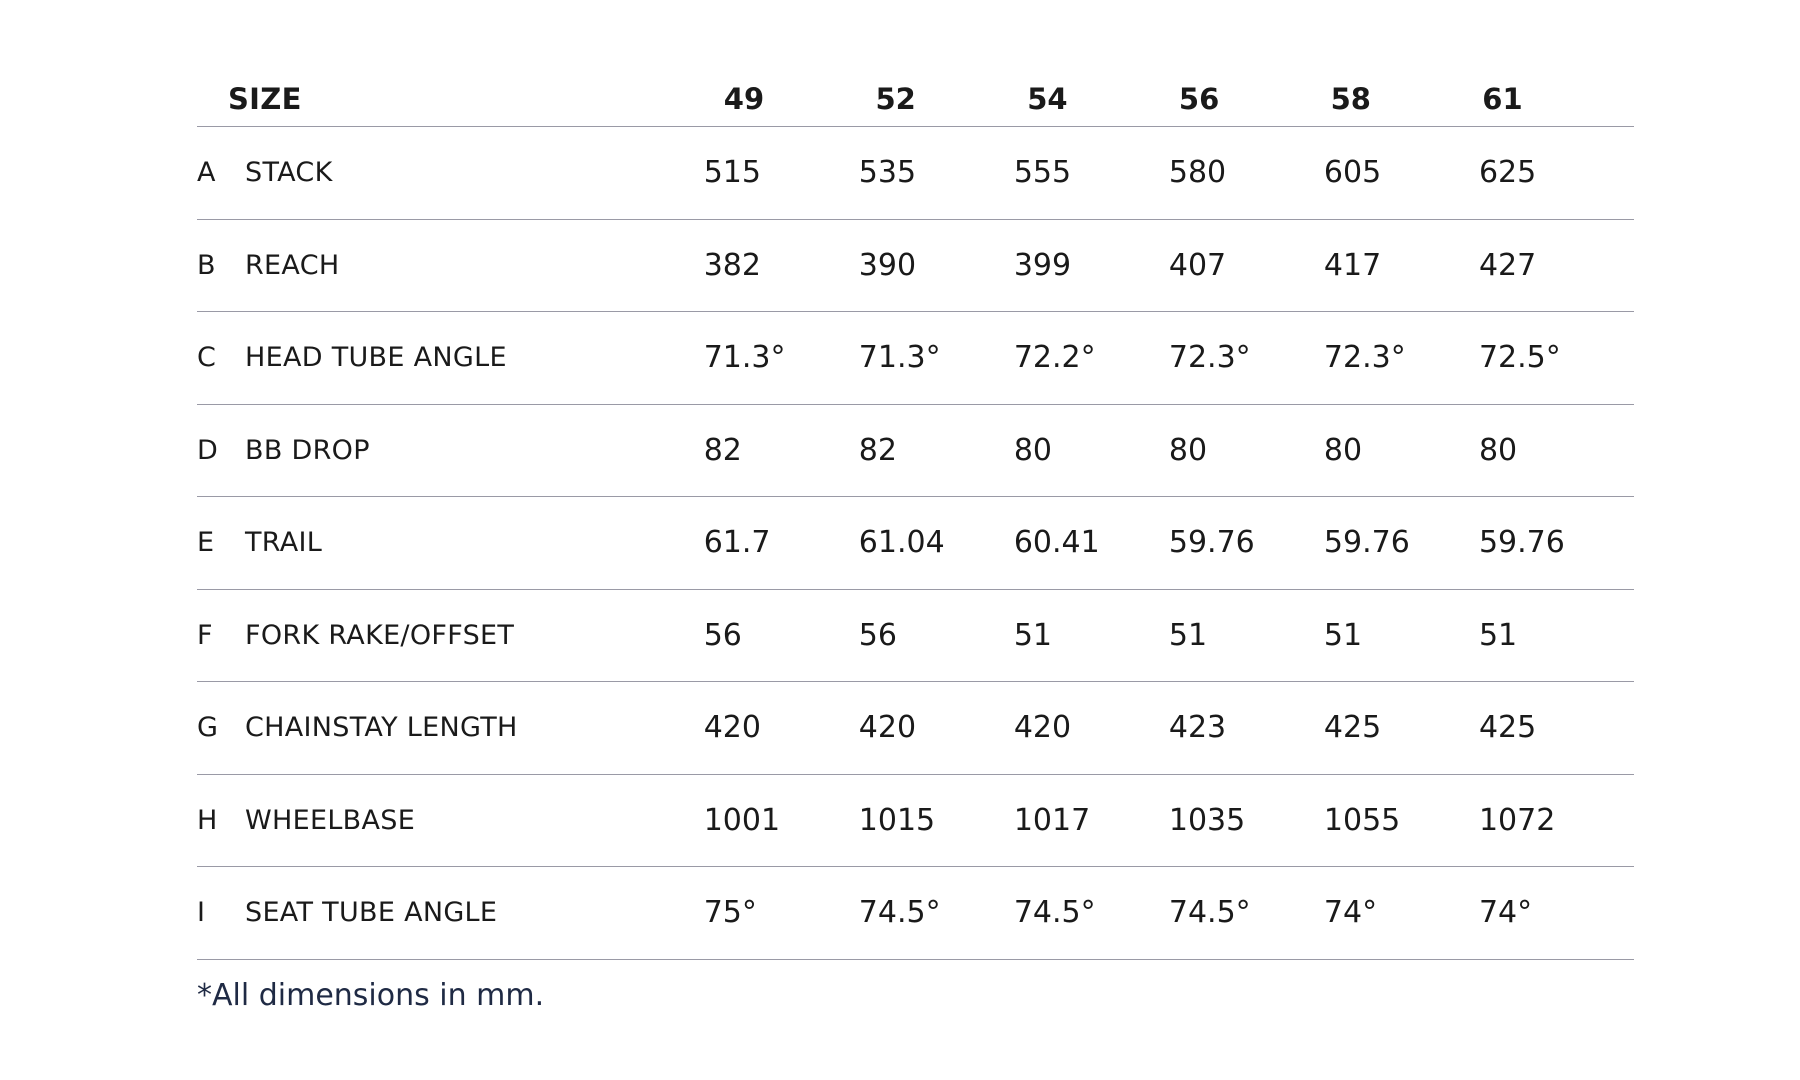 The height and width of the screenshot is (1080, 1800). What do you see at coordinates (1042, 173) in the screenshot?
I see `table-cell: 555` at bounding box center [1042, 173].